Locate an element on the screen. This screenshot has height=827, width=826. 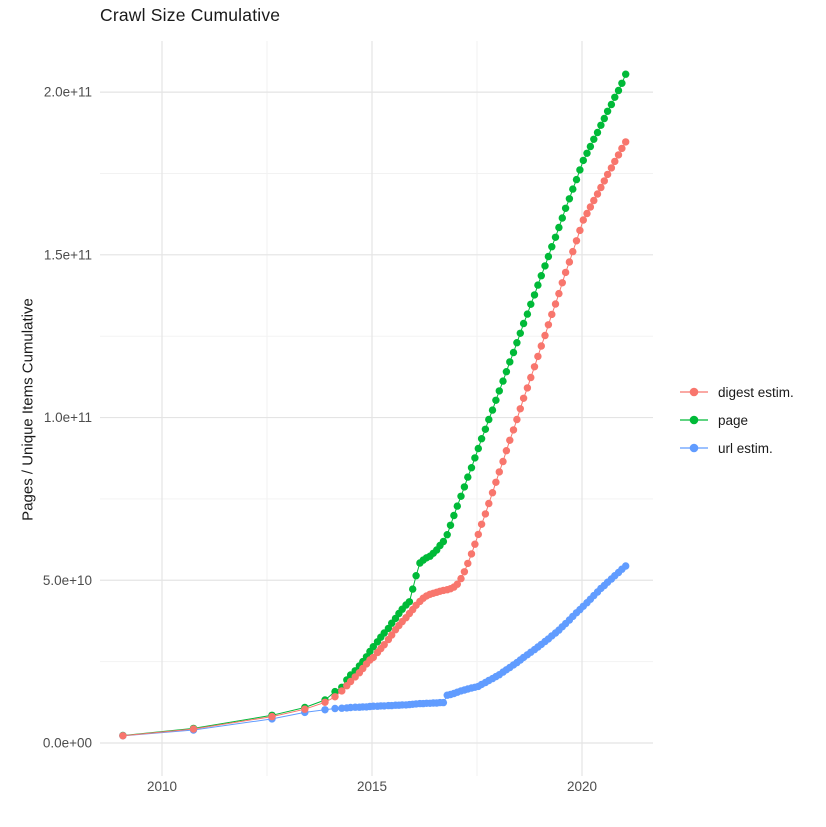
legend: digest estim. page url estim. is located at coordinates (736, 420).